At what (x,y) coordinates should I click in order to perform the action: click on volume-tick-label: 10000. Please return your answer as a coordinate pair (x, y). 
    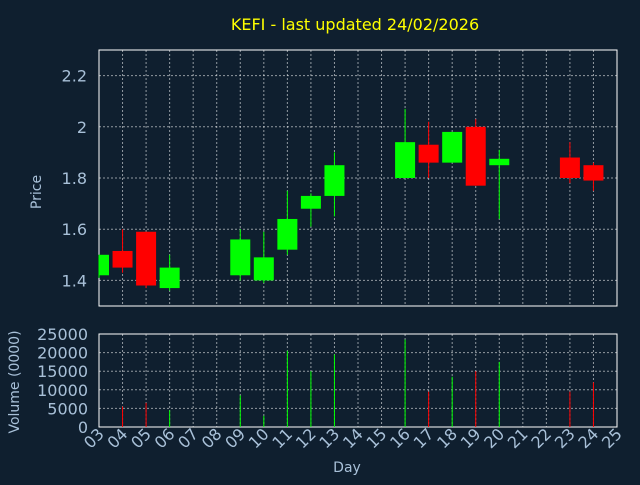
    Looking at the image, I should click on (62, 390).